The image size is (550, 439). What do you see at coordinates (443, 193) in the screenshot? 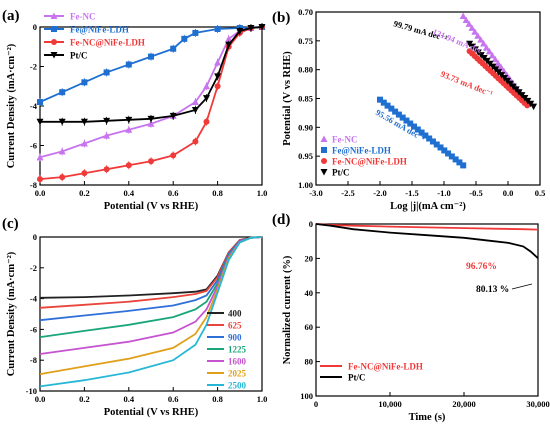
I see `x-tick-label: -1.0` at bounding box center [443, 193].